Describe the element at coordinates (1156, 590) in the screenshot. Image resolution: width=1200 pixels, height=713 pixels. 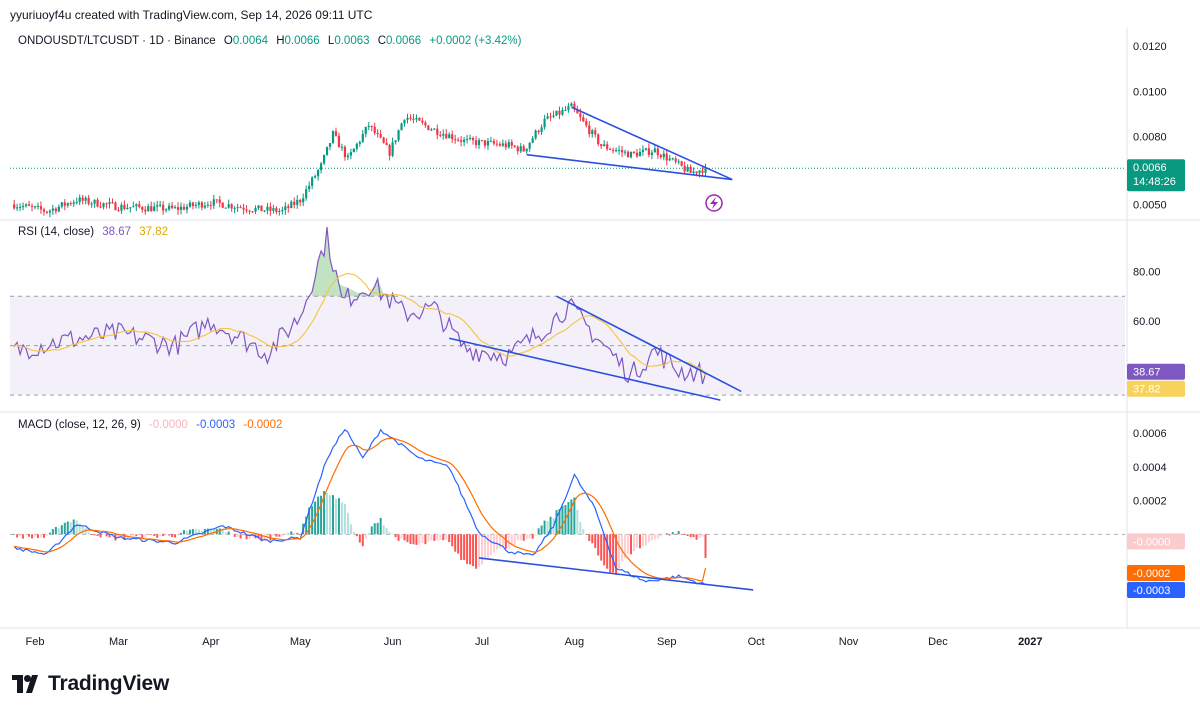
I see `macd-value-tag: -0.0003` at that location.